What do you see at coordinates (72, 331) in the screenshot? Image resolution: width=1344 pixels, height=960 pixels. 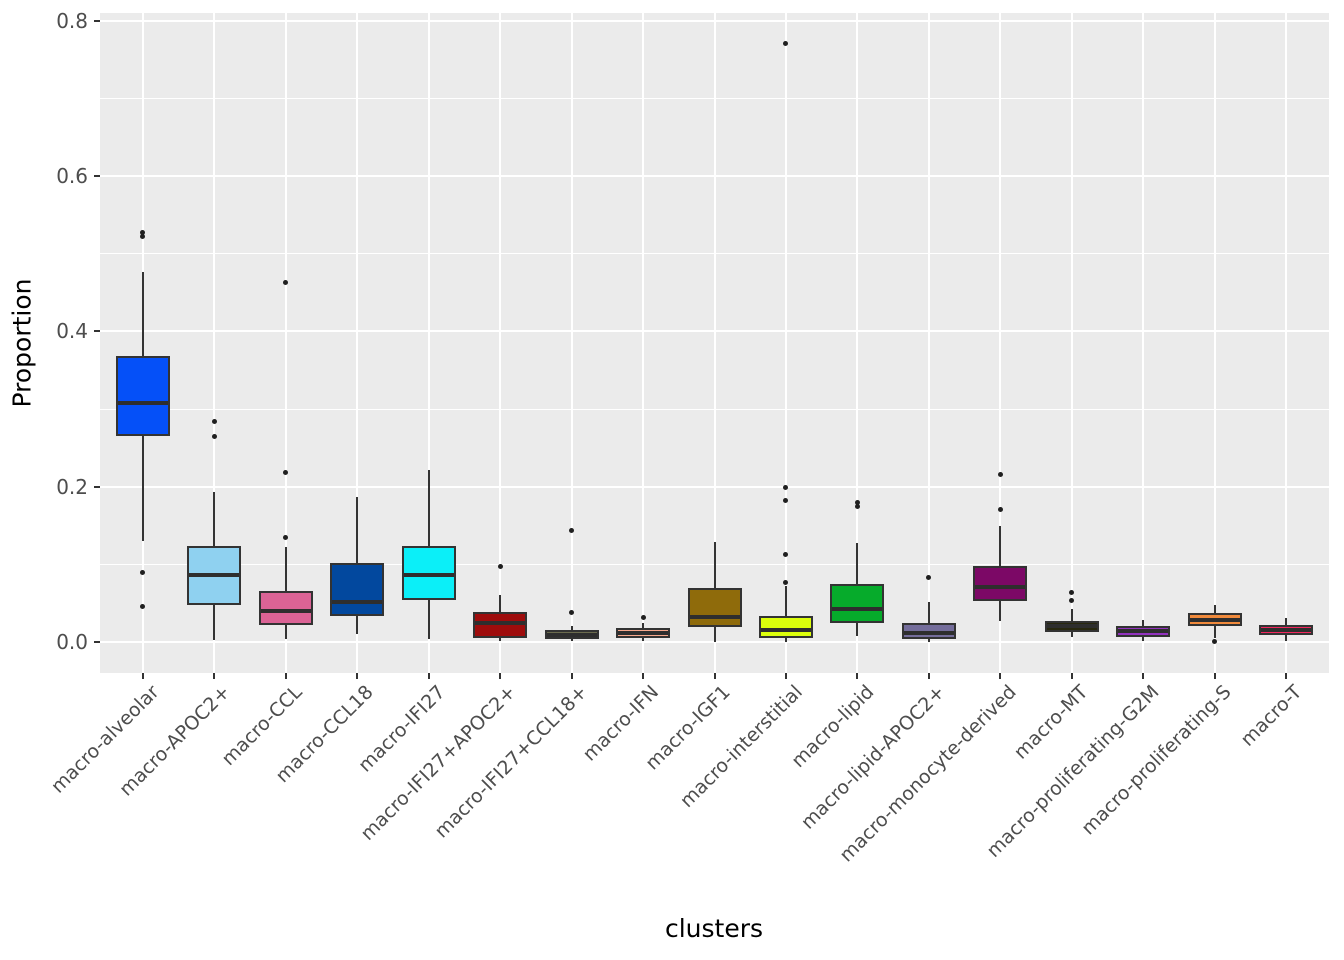 I see `y-axis-label: 0.4` at bounding box center [72, 331].